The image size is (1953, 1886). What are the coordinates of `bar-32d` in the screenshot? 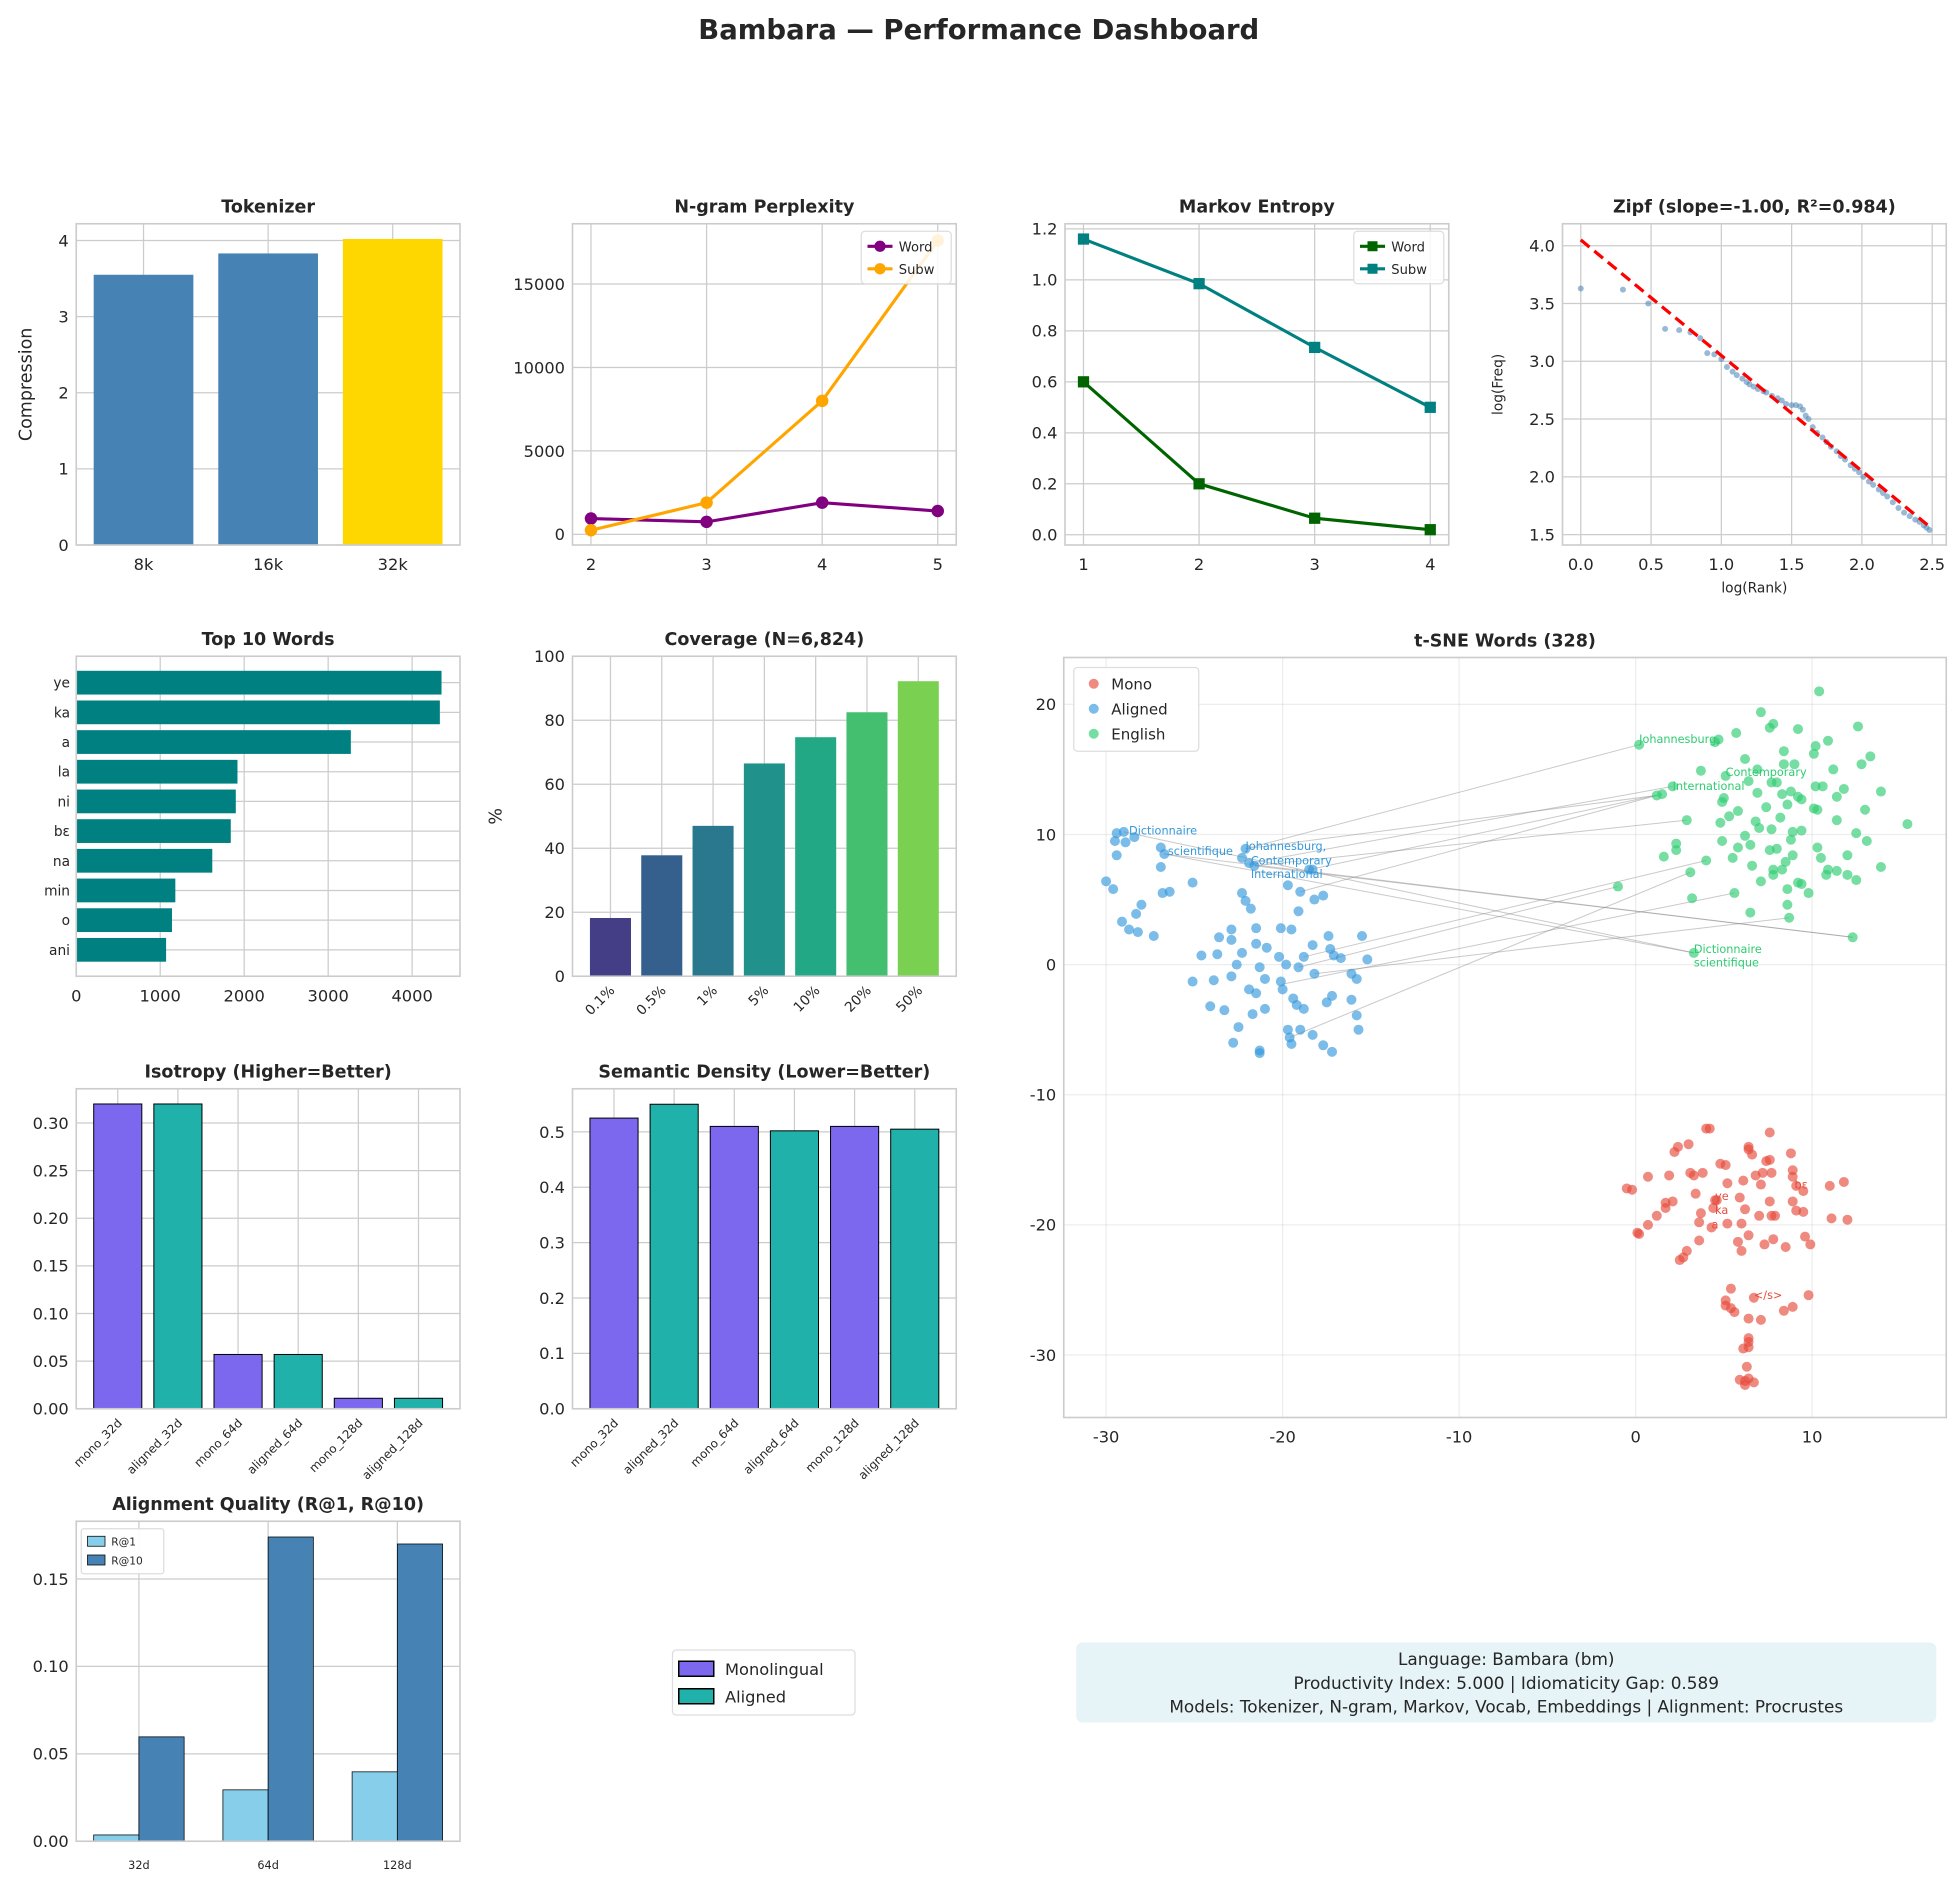 It's located at (161, 1789).